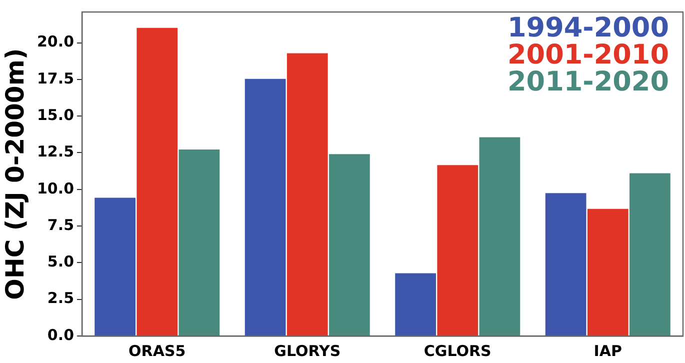 Image resolution: width=685 pixels, height=363 pixels. Describe the element at coordinates (55, 151) in the screenshot. I see `y-tick-label: 12.5` at that location.